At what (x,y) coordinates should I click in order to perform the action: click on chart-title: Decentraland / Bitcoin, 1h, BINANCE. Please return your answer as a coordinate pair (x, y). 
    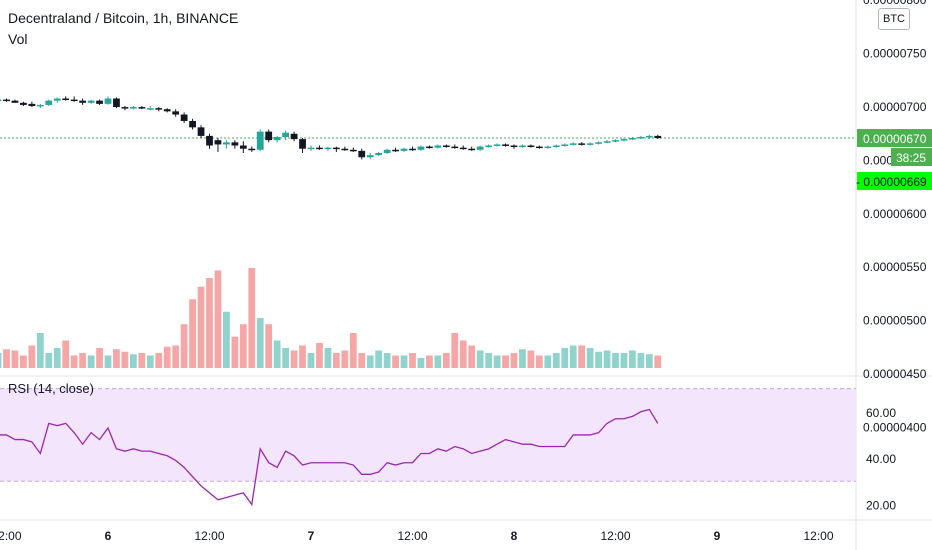
    Looking at the image, I should click on (123, 18).